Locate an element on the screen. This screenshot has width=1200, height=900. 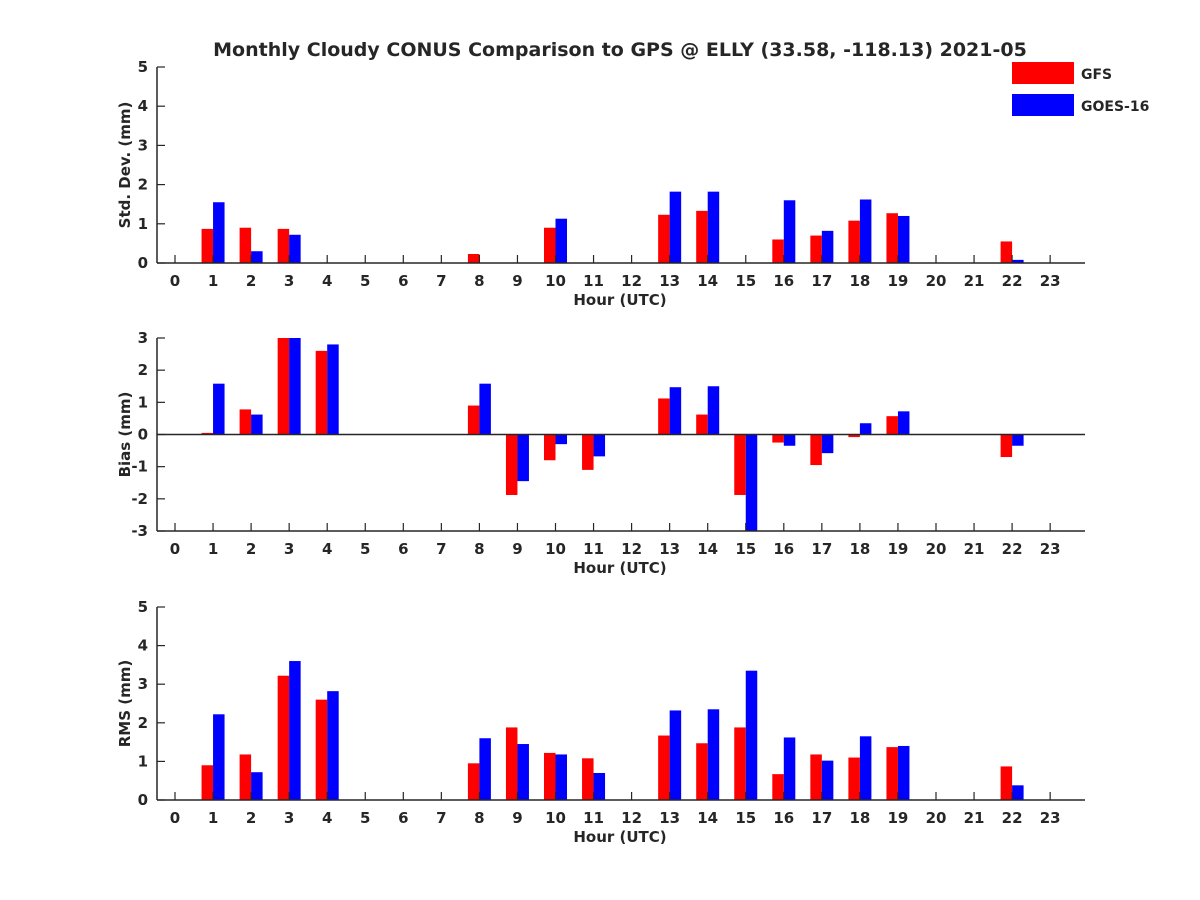
legend: GFS GOES-16 is located at coordinates (1080, 89).